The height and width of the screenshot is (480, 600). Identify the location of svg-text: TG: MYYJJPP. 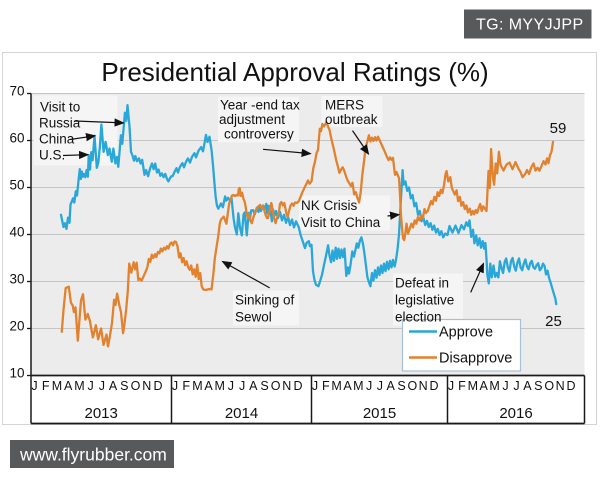
(530, 25).